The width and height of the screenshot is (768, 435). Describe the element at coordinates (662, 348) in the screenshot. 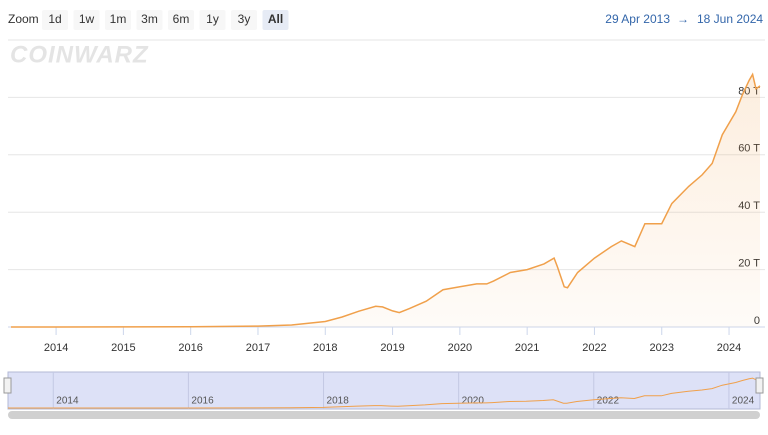

I see `x-tick-label: 2023` at that location.